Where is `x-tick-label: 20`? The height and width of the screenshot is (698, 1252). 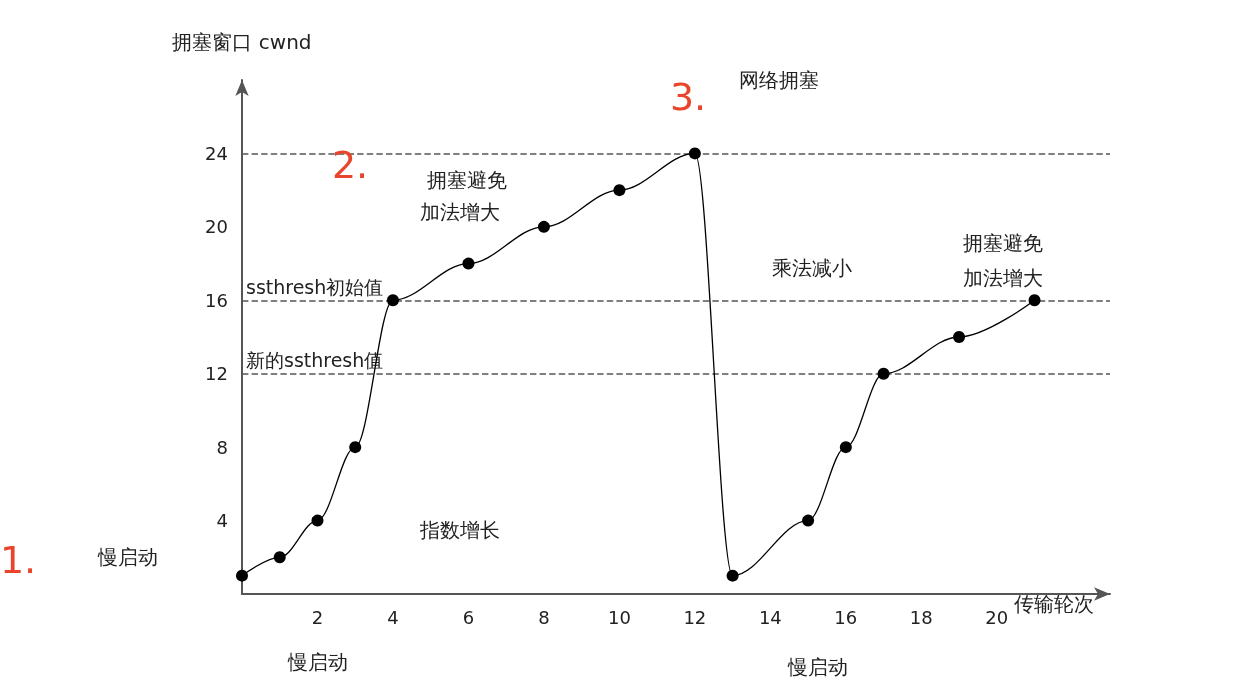 x-tick-label: 20 is located at coordinates (997, 617).